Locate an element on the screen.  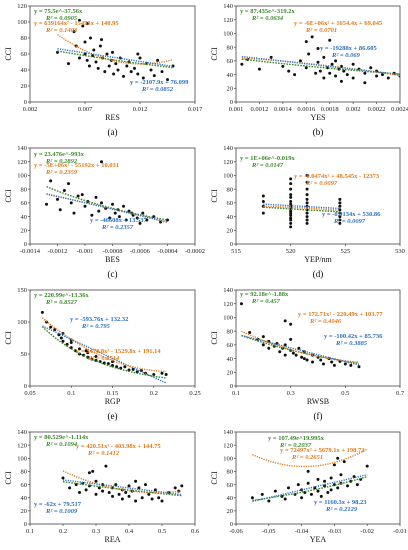
trend-line-lin is located at coordinates (115, 58).